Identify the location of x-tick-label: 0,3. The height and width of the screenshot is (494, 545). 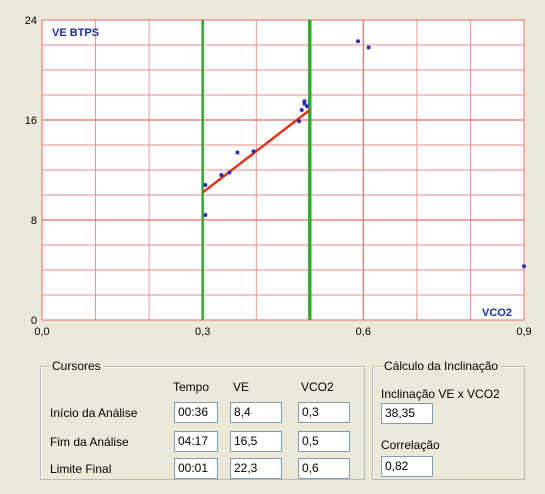
(202, 332).